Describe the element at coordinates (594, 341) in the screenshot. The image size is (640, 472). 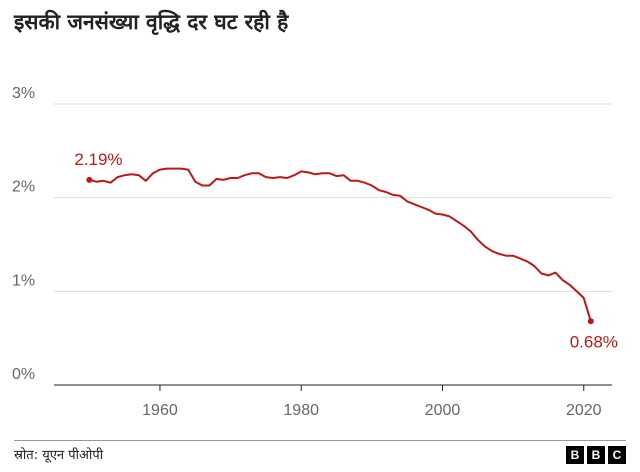
I see `data-label: 0.68%` at that location.